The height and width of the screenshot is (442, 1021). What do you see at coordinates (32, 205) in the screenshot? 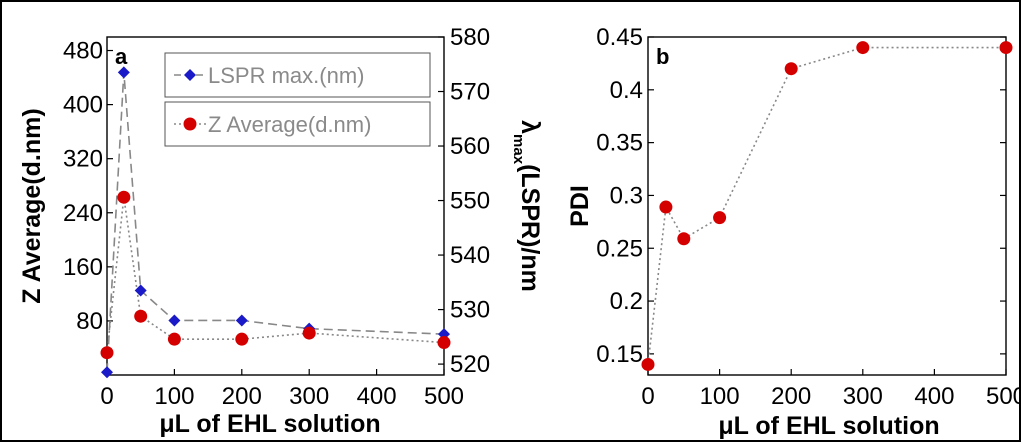
I see `y-axis-label-left: Z Average(d.nm)` at bounding box center [32, 205].